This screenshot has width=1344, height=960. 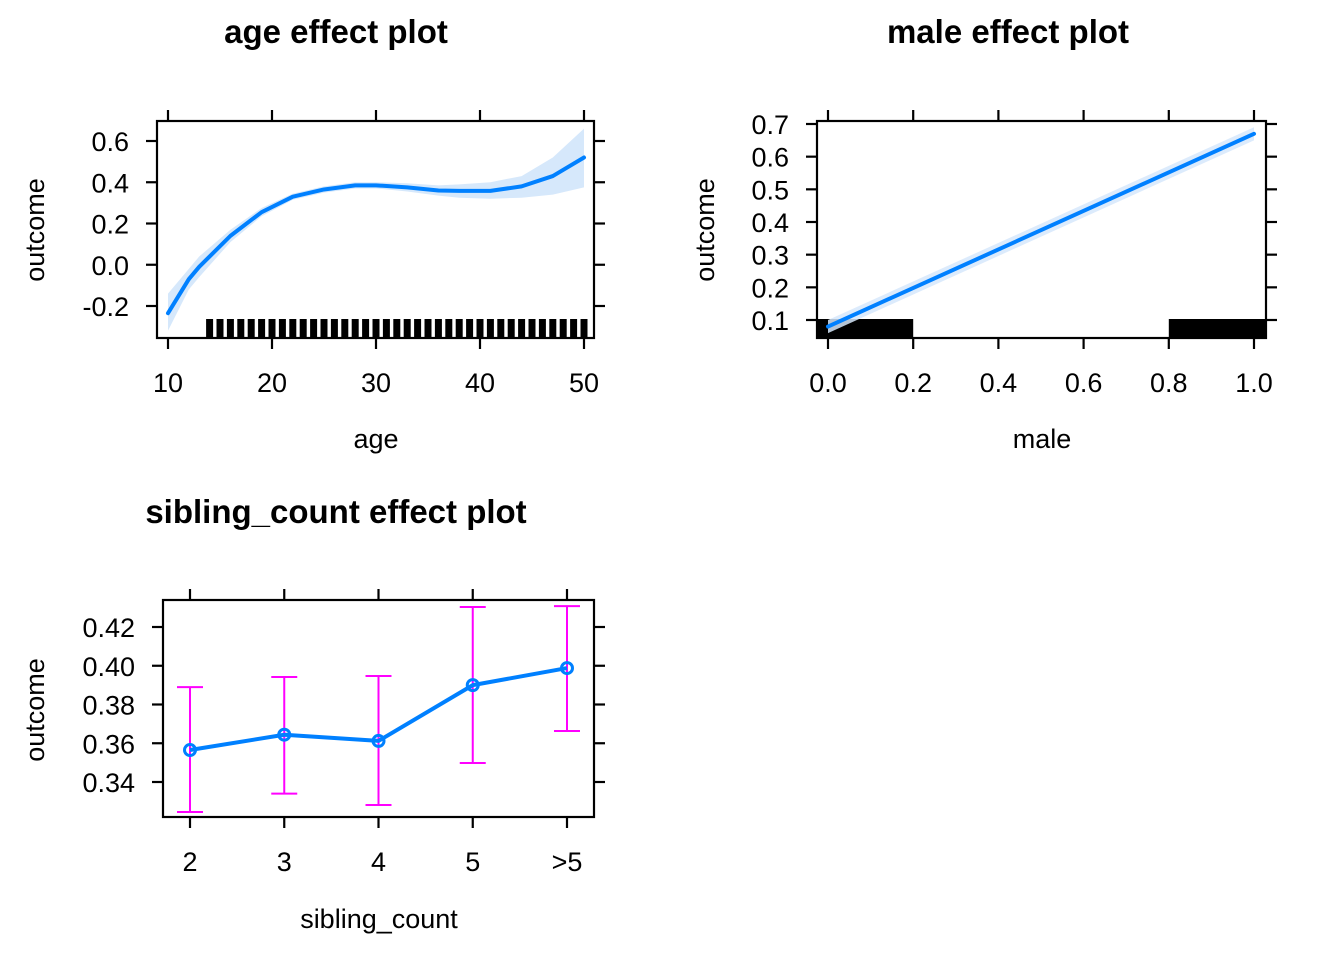 I want to click on age-x-tick-label: 50, so click(x=584, y=383).